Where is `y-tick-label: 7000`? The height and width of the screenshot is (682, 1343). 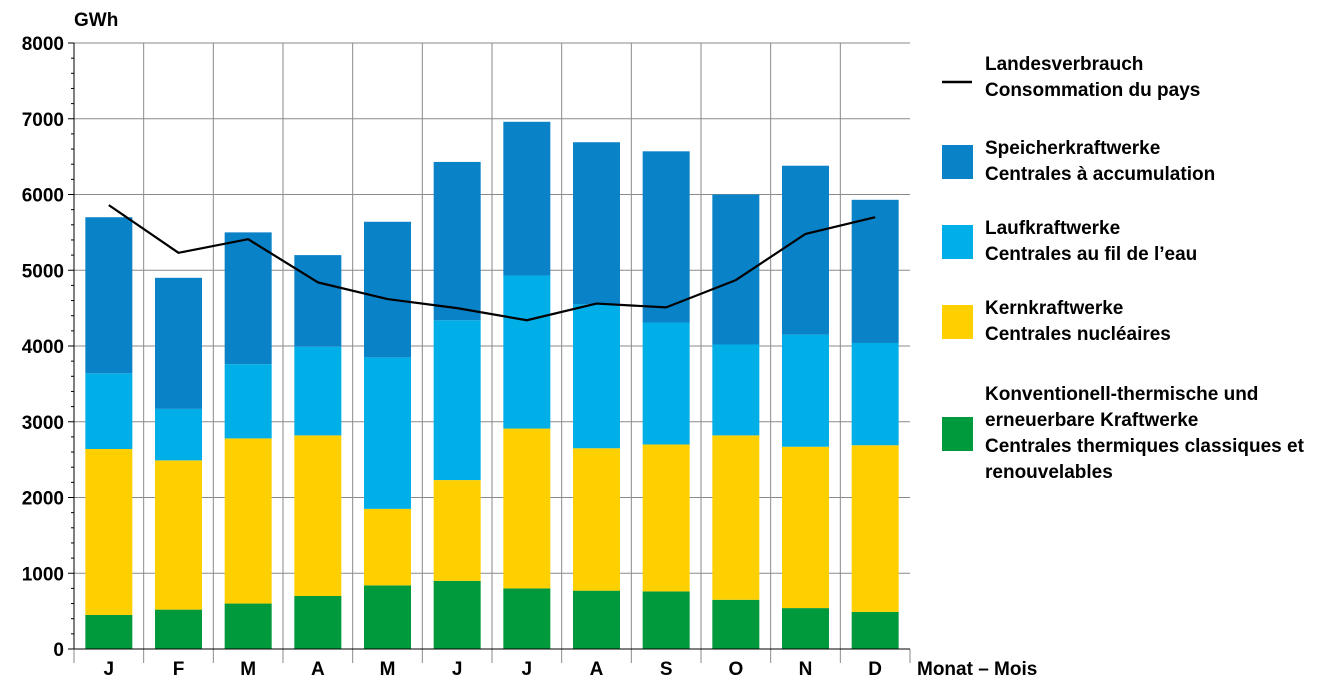 y-tick-label: 7000 is located at coordinates (43, 120).